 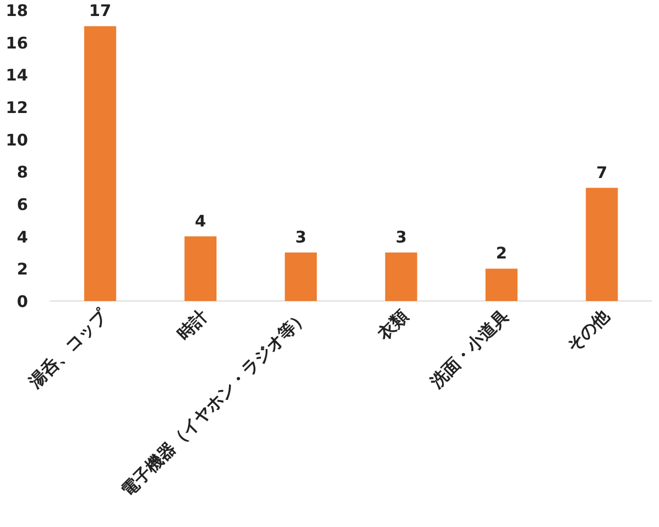 I want to click on y-tick-label: 4, so click(x=22, y=236).